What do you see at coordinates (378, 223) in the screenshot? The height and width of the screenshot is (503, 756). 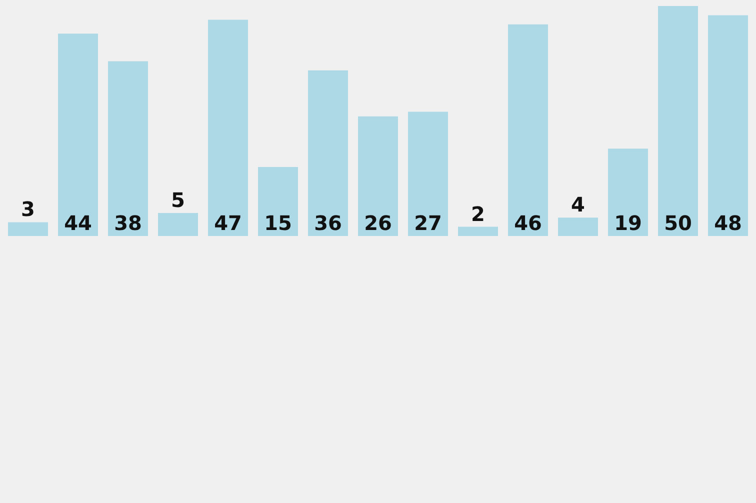 I see `data-label: 26` at bounding box center [378, 223].